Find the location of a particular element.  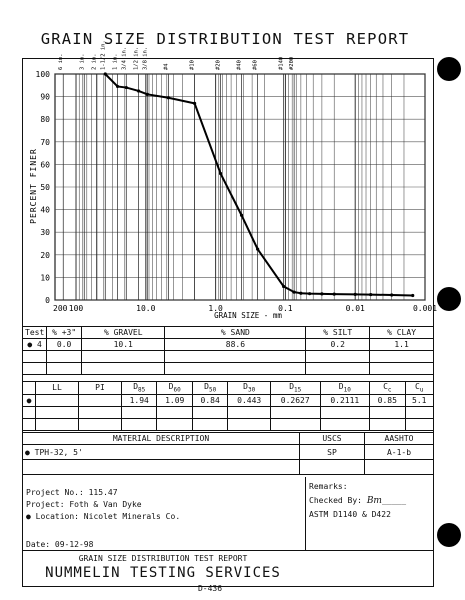

footer-report-title: GRAIN SIZE DISTRIBUTION TEST REPORT is located at coordinates (163, 558).